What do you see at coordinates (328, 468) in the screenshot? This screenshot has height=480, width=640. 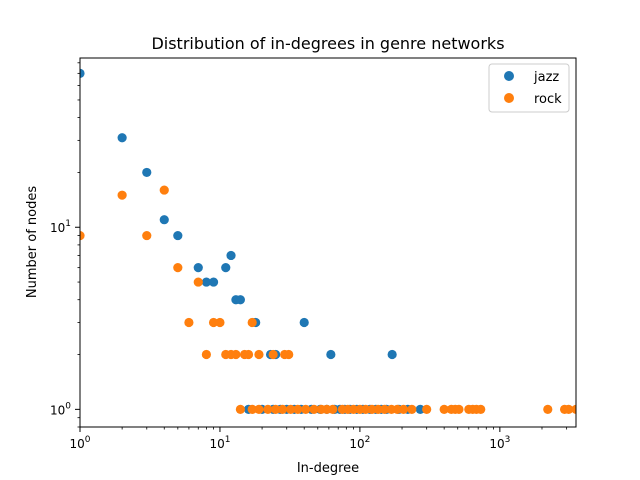 I see `x-axis-label: In-degree` at bounding box center [328, 468].